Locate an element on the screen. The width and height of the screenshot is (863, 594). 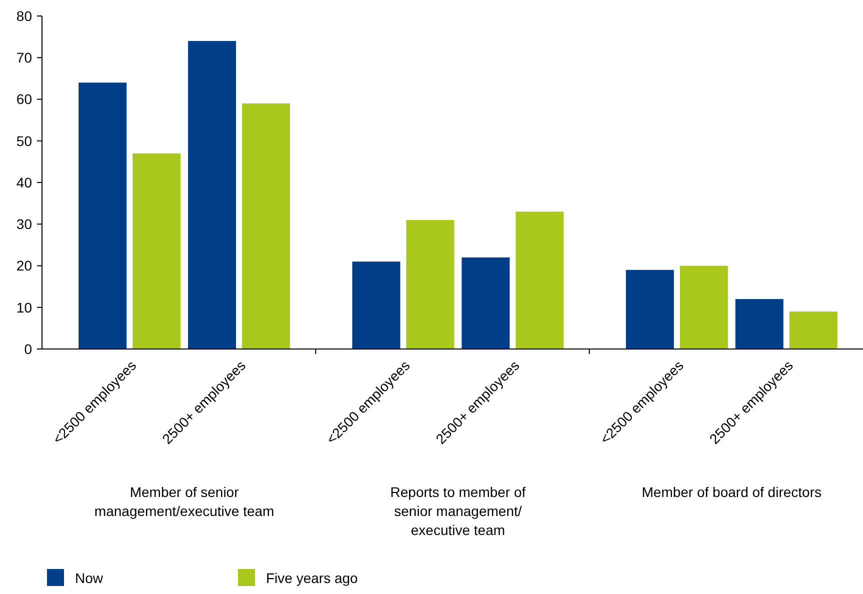
y-tick-label: 80 is located at coordinates (24, 16).